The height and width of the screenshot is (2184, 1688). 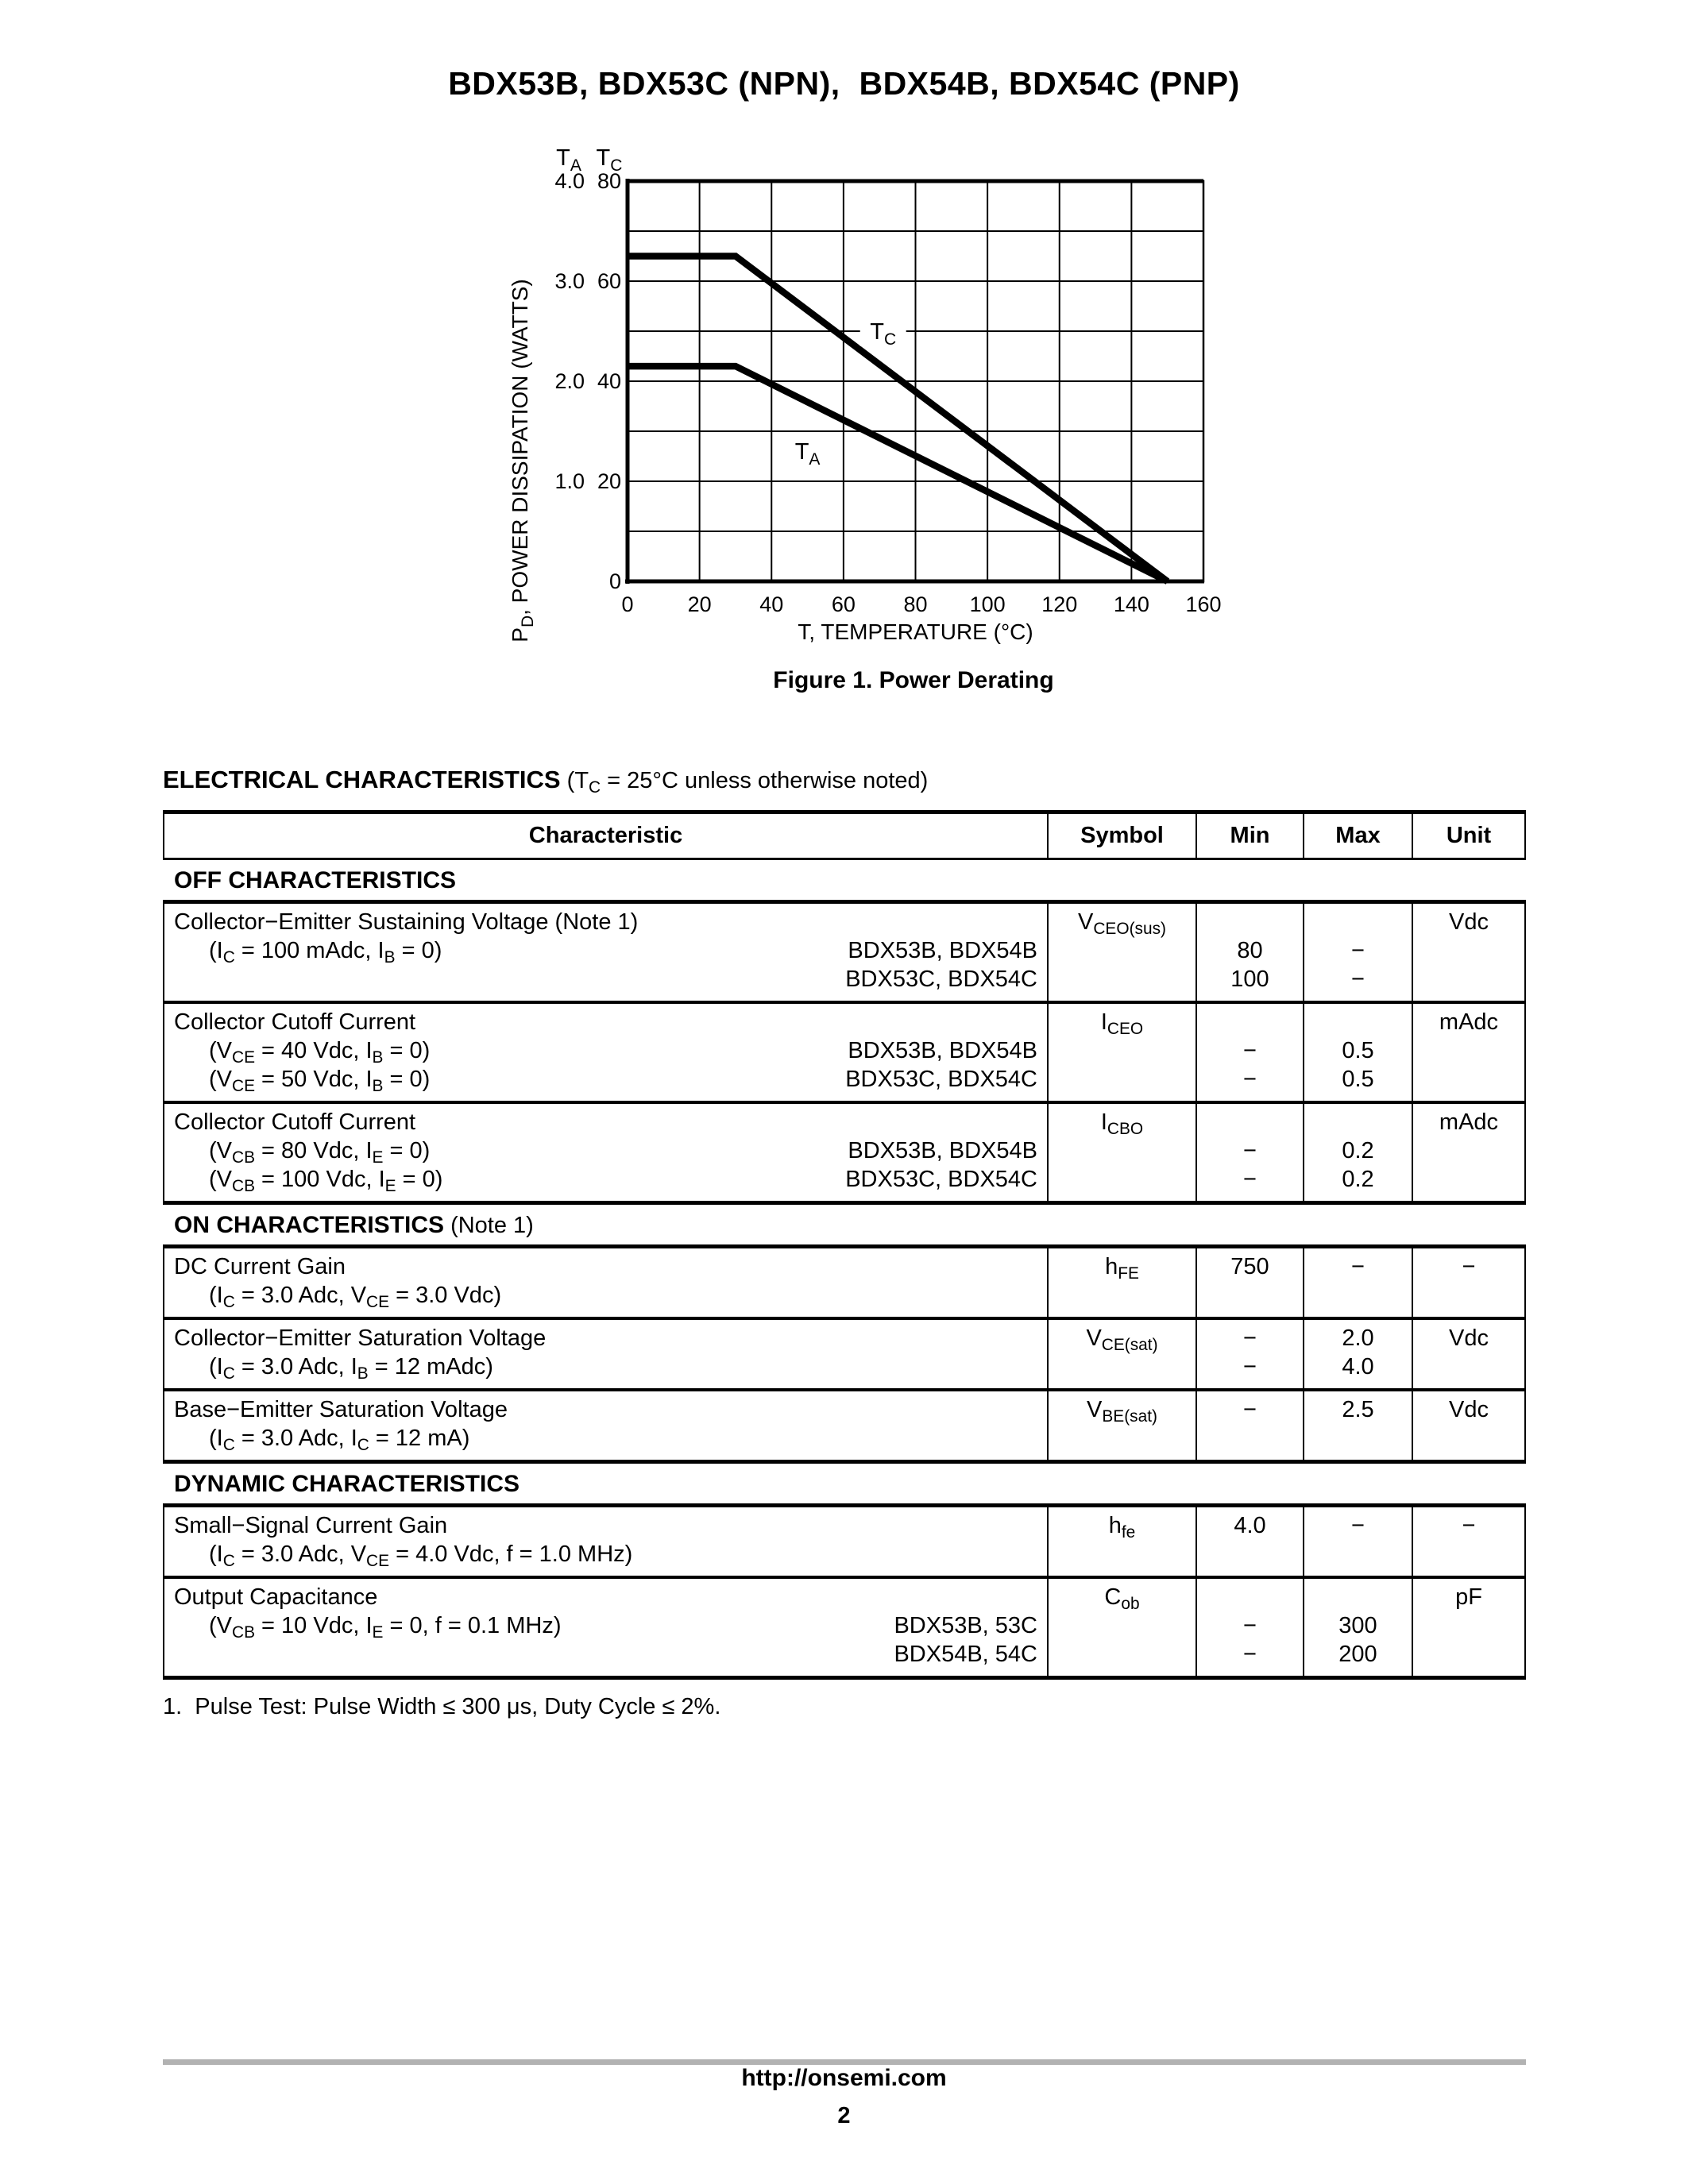 I want to click on symbol-value: hFE, so click(x=1122, y=1268).